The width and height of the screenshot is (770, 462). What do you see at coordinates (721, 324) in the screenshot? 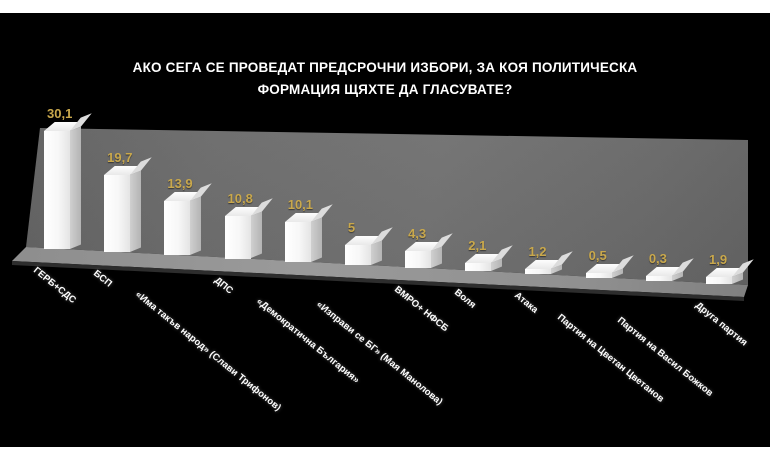
I see `category-label-12: Друга партия` at bounding box center [721, 324].